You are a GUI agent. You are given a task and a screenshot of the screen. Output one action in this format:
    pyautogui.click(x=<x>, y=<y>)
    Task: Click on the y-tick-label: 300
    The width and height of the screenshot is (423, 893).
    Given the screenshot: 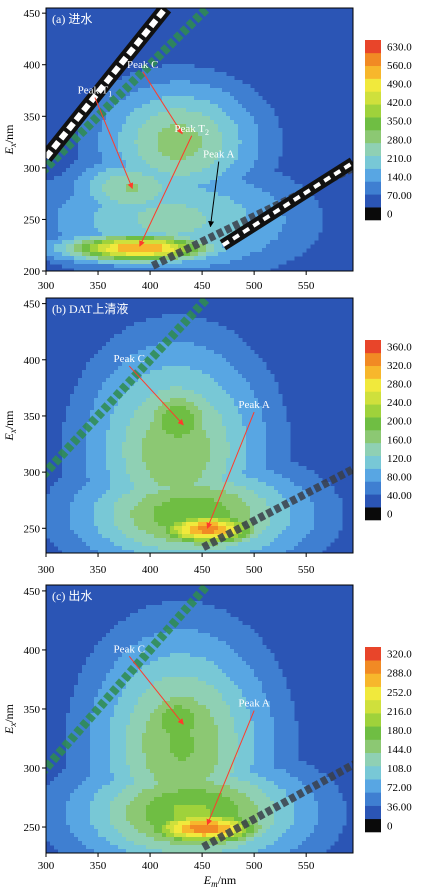 What is the action you would take?
    pyautogui.click(x=32, y=169)
    